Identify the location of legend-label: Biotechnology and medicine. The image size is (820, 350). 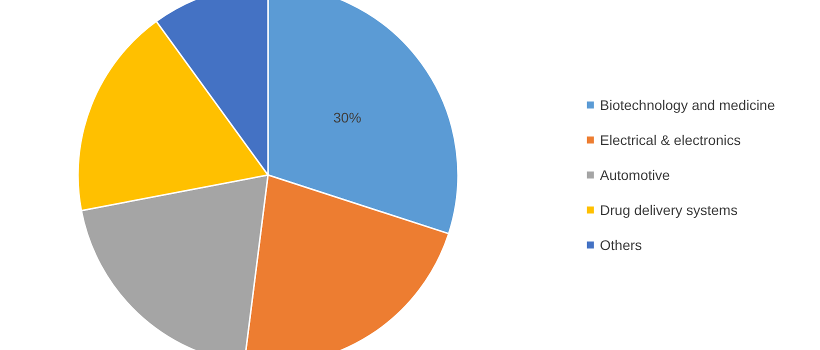
(688, 105).